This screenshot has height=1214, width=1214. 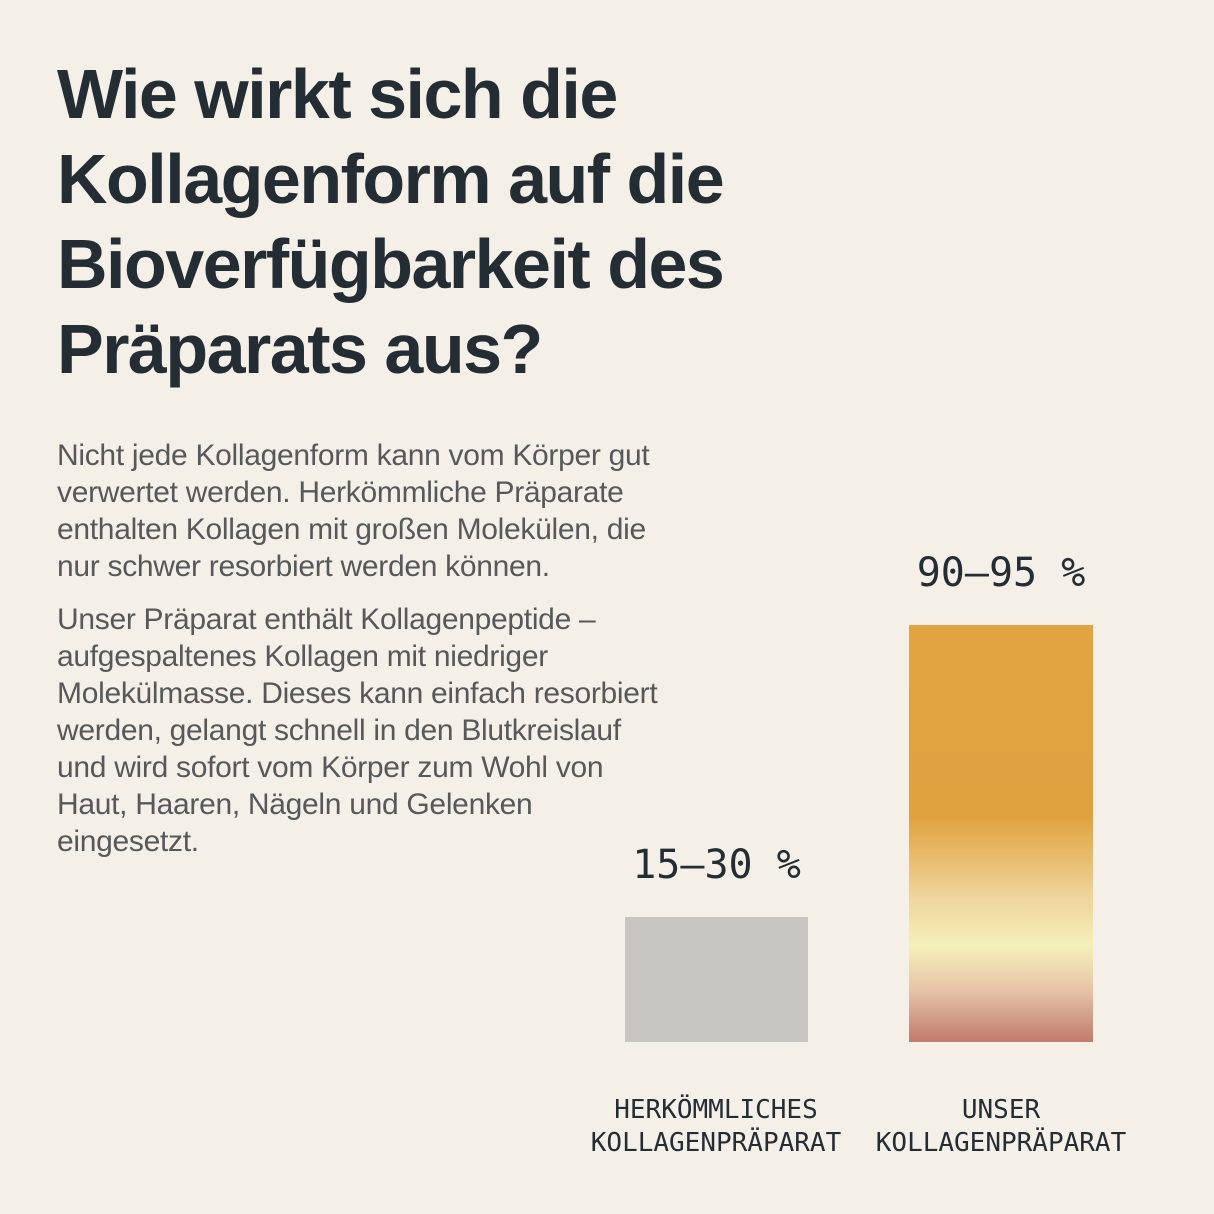 What do you see at coordinates (716, 979) in the screenshot?
I see `conventional-bar` at bounding box center [716, 979].